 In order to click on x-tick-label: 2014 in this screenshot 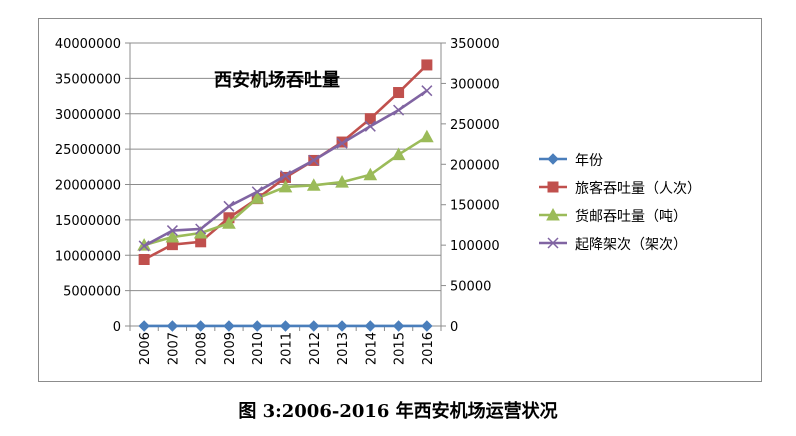, I will do `click(371, 348)`.